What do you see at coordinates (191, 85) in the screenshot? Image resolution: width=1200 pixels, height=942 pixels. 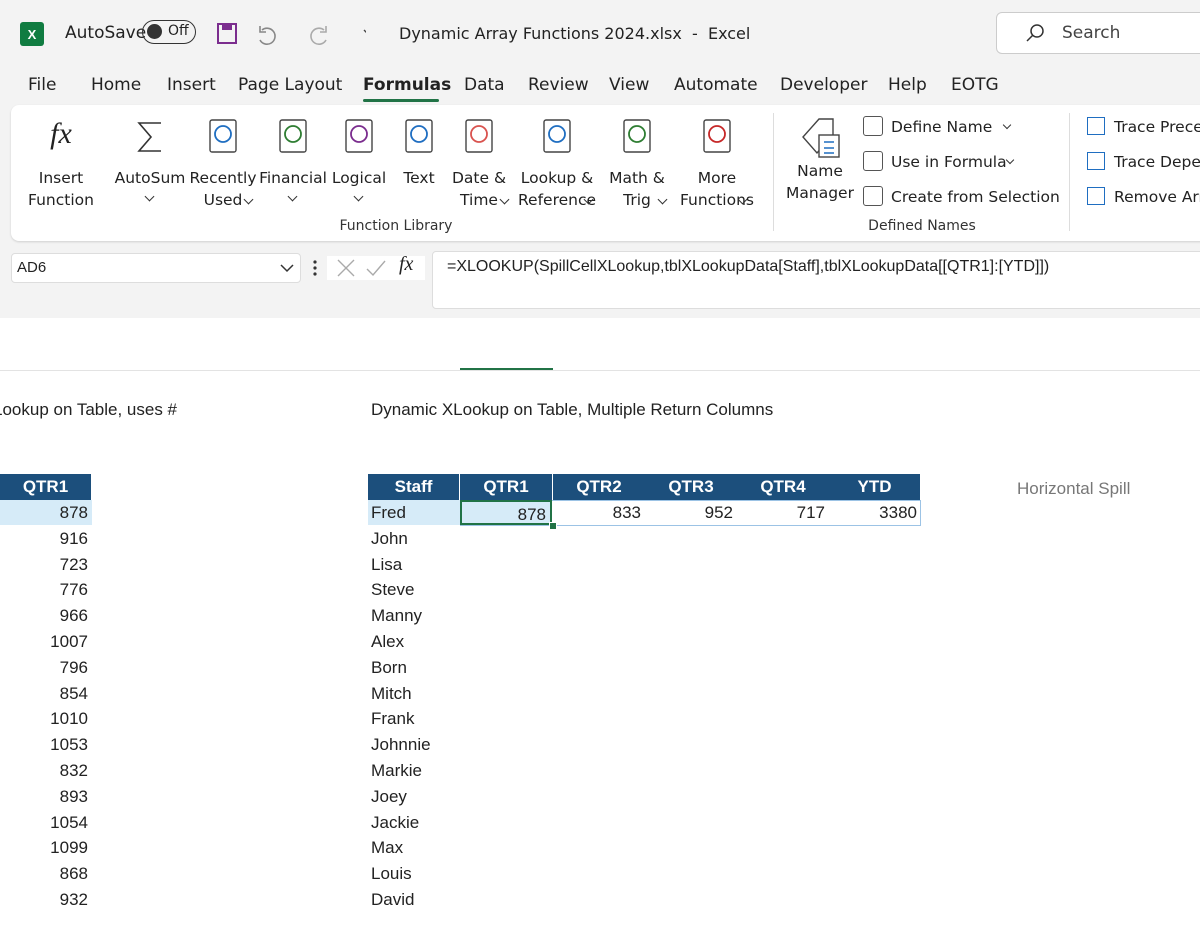 I see `ribbon-tab: Insert` at bounding box center [191, 85].